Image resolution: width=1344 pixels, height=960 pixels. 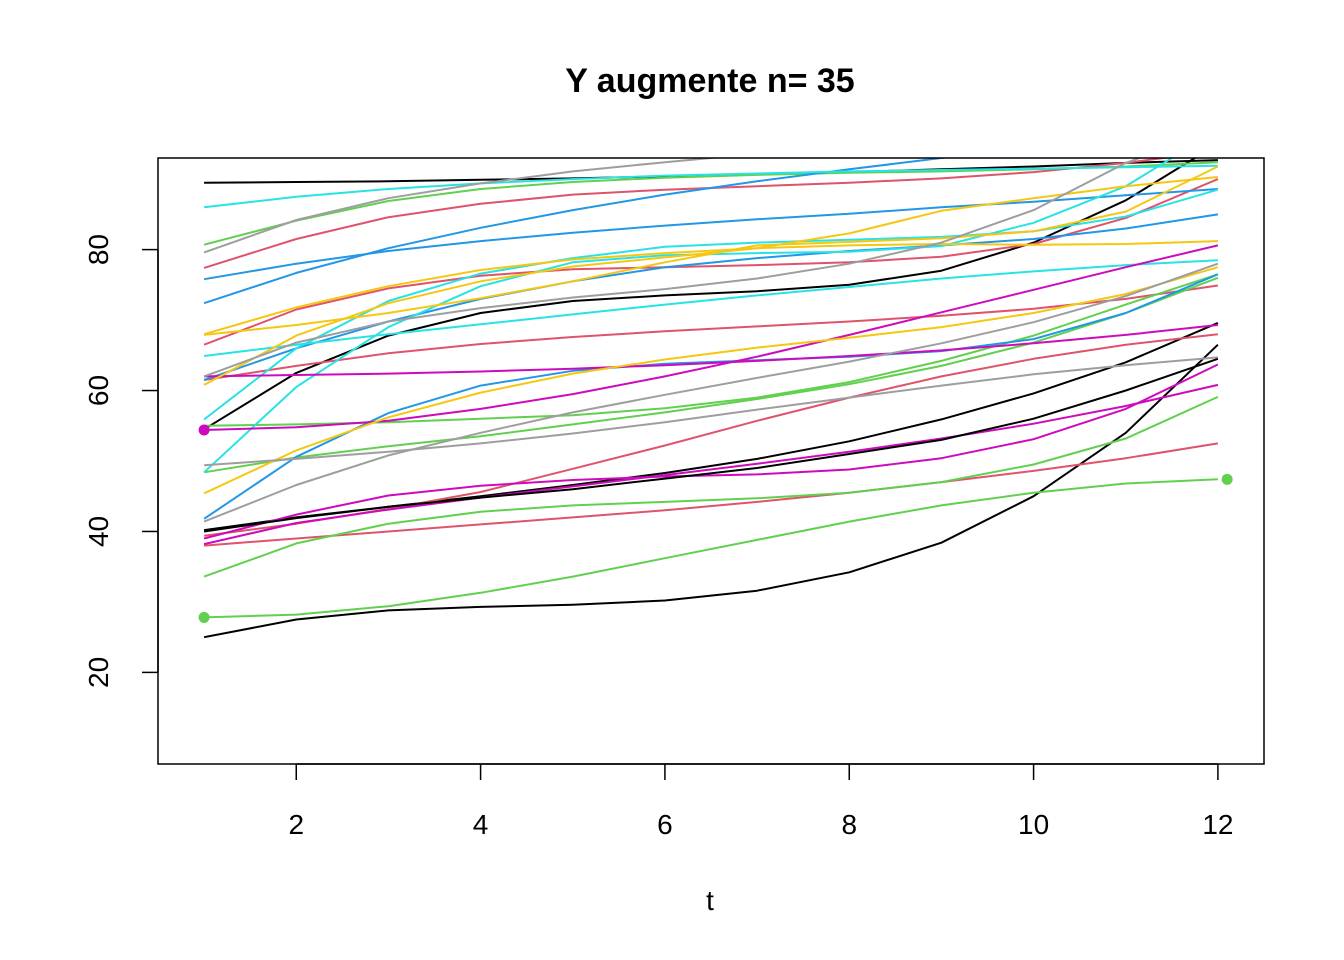 I want to click on y-axis: 20 40 60 80, so click(x=121, y=461).